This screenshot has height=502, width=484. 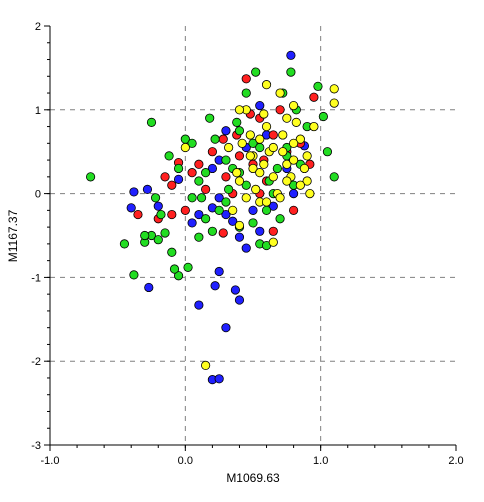 I want to click on x-tick-label: 1.0, so click(x=320, y=461).